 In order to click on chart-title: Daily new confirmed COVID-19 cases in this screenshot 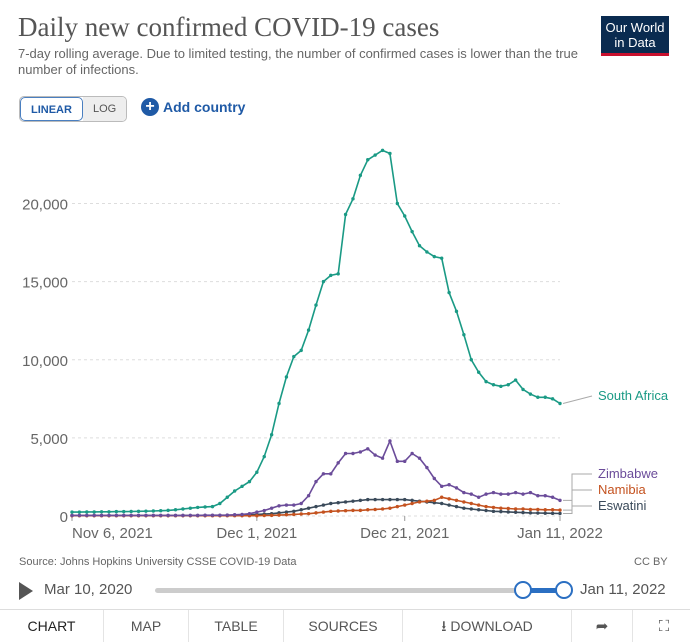, I will do `click(229, 27)`.